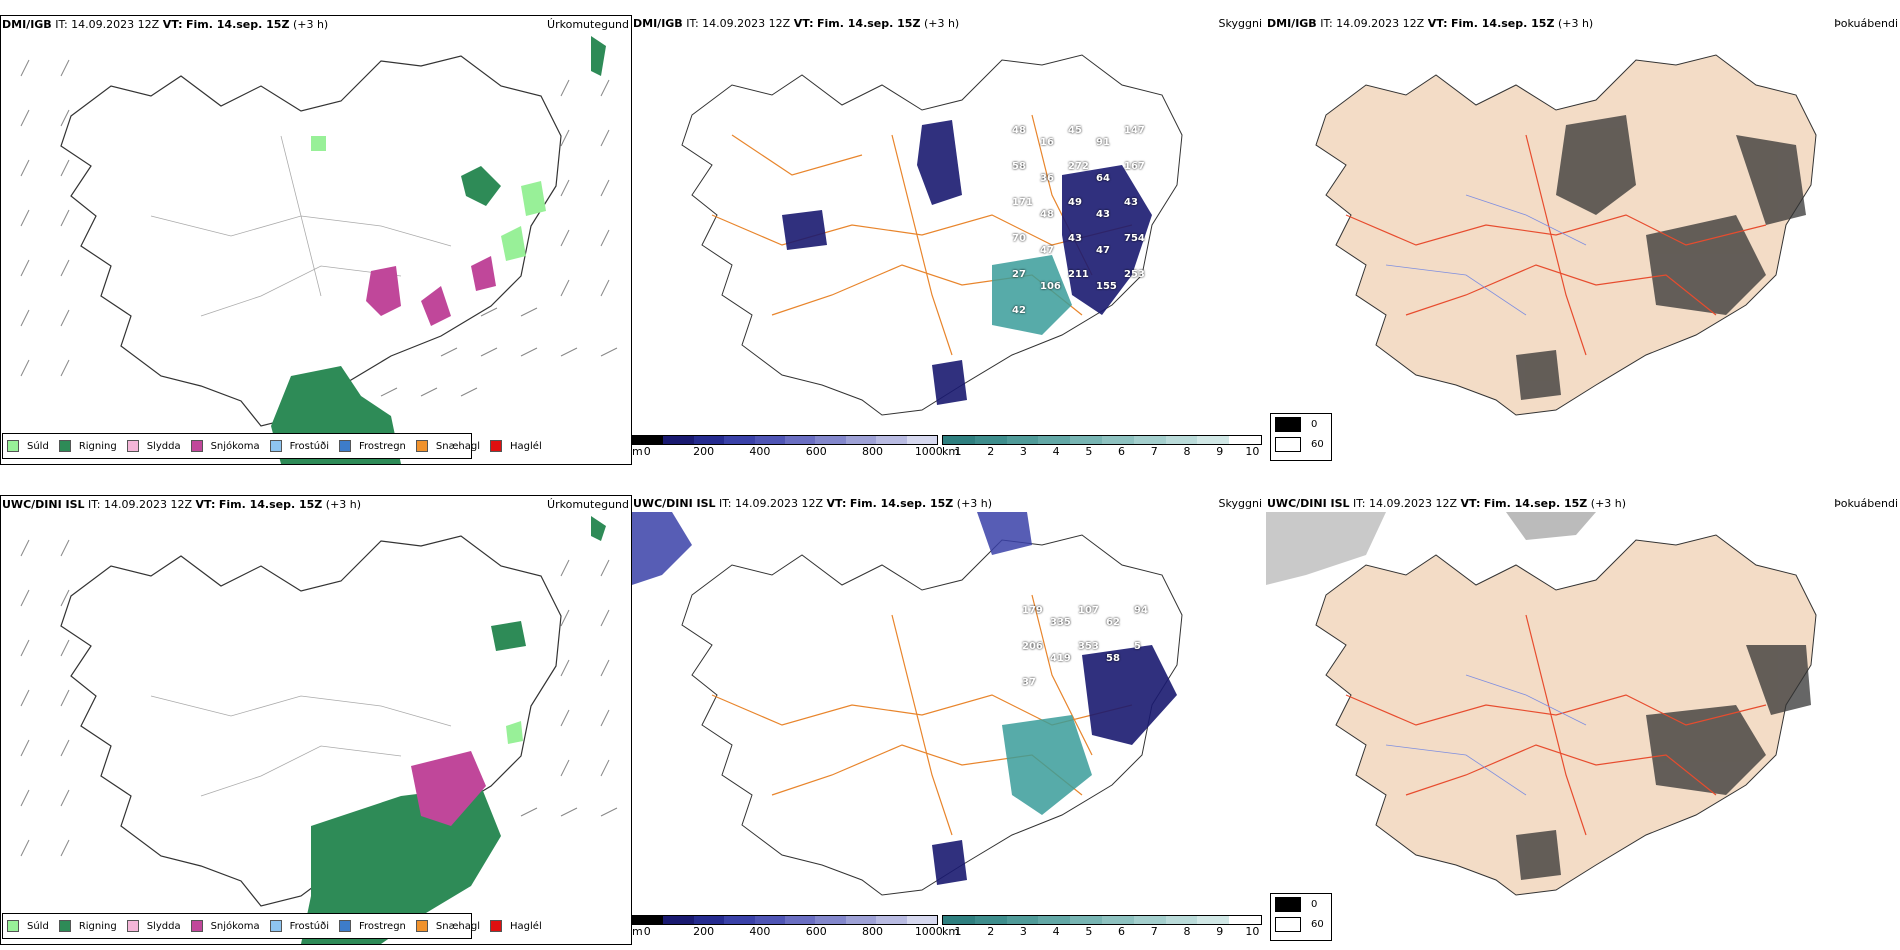 The height and width of the screenshot is (950, 1900). What do you see at coordinates (311, 241) in the screenshot?
I see `iceland-coastline` at bounding box center [311, 241].